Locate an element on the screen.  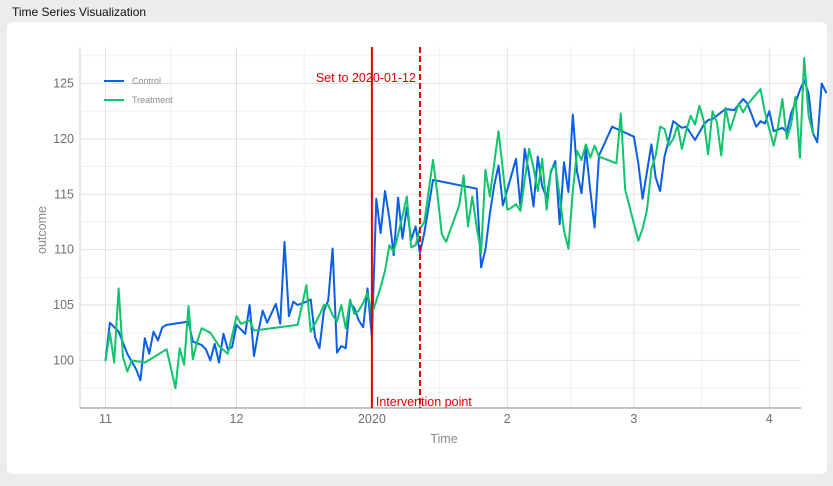
set-date-label: Set to 2020-01-12 is located at coordinates (366, 78).